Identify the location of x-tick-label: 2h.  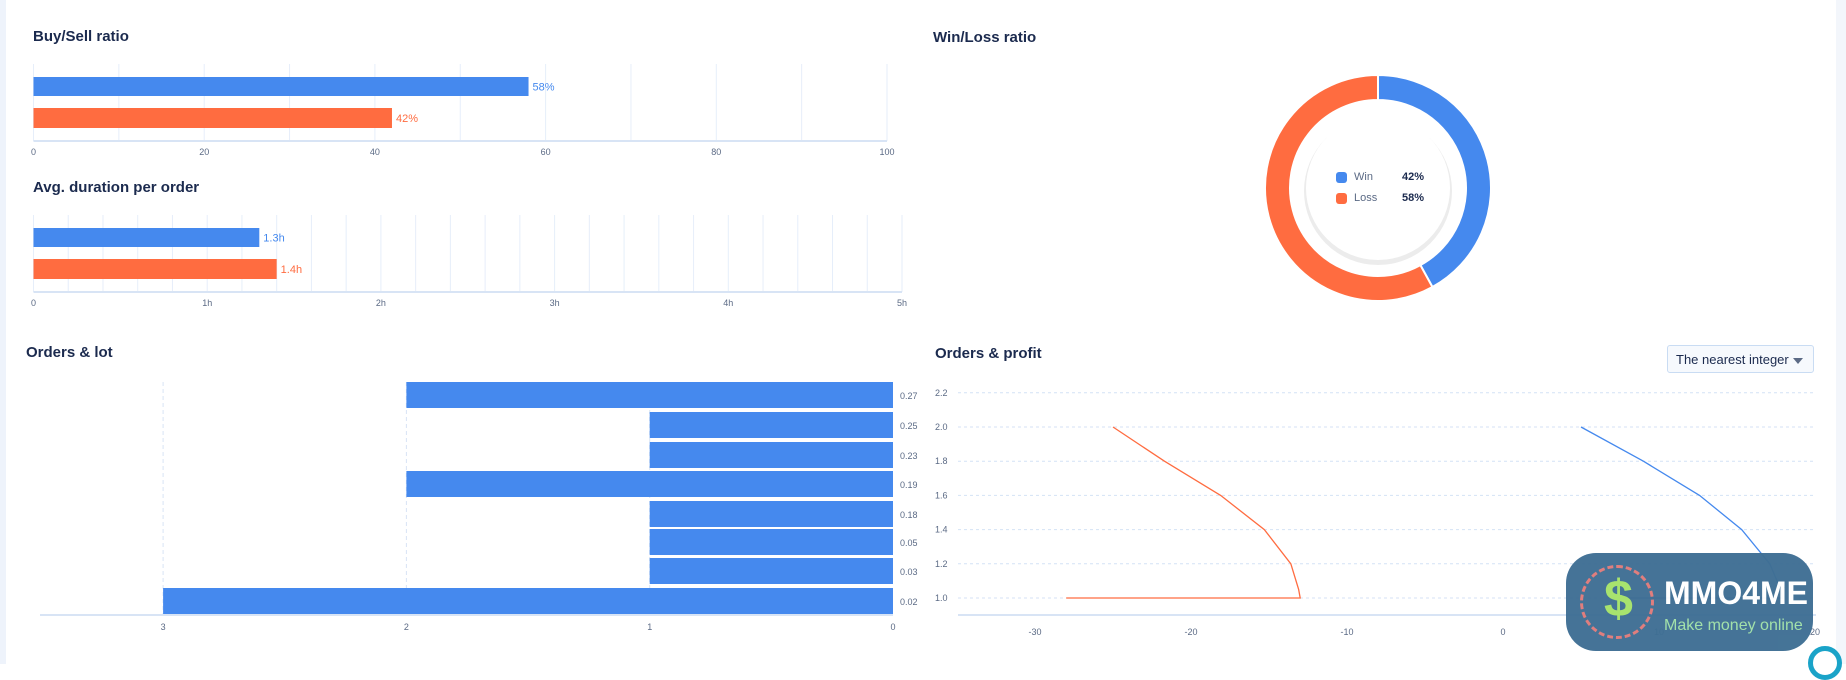
(381, 303).